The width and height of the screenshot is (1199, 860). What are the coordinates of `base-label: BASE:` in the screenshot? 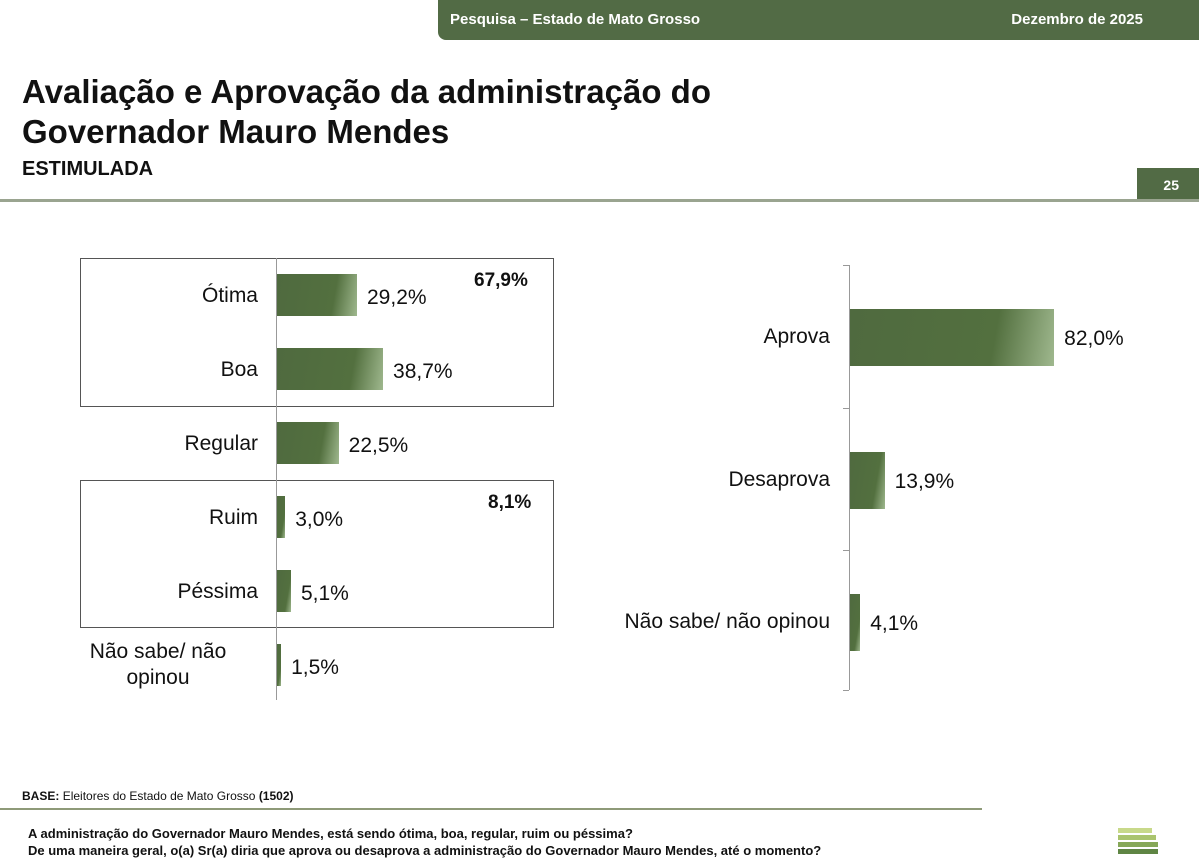 It's located at (41, 796).